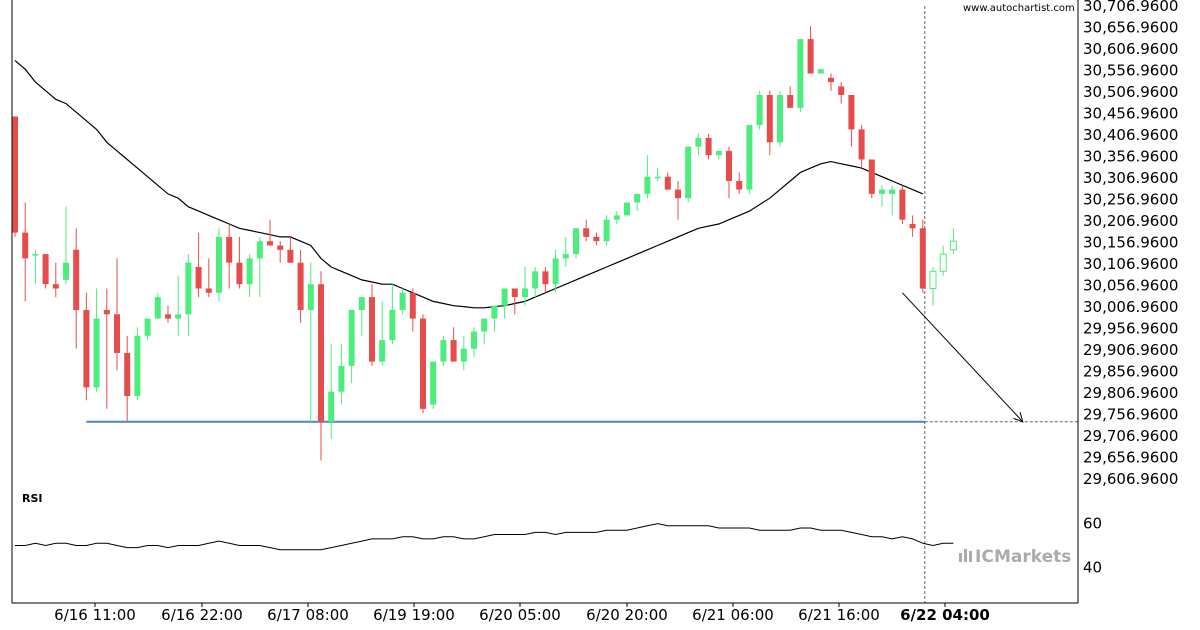 The width and height of the screenshot is (1200, 630). Describe the element at coordinates (627, 615) in the screenshot. I see `x-tick-label: 6/20 20:00` at that location.